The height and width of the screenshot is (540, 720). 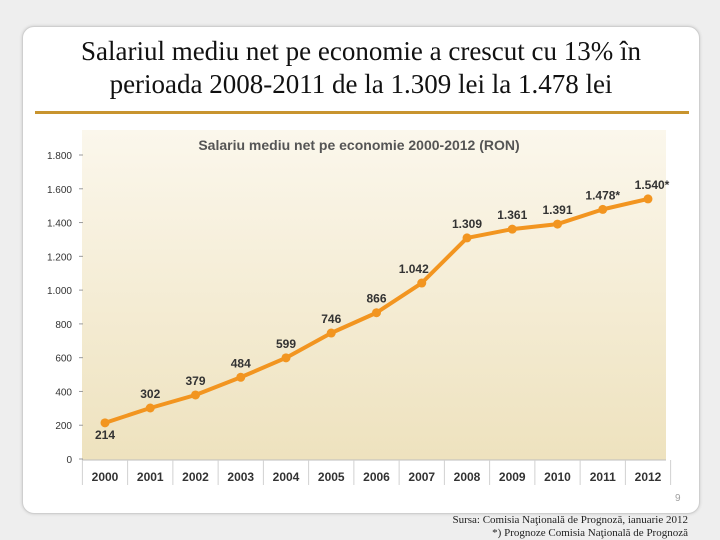 I want to click on x-tick-label: 2003, so click(x=240, y=477).